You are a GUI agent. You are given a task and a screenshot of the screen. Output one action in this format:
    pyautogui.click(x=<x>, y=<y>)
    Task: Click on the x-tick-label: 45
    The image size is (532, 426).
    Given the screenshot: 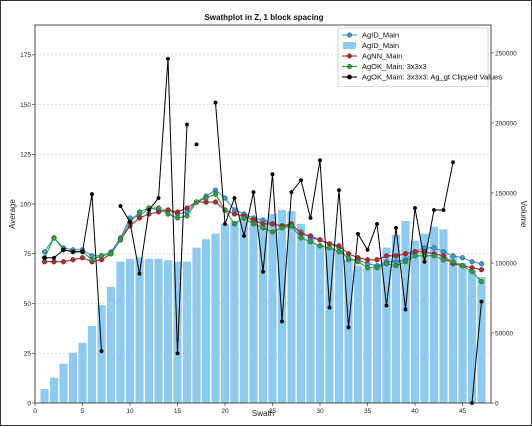 What is the action you would take?
    pyautogui.click(x=463, y=411)
    